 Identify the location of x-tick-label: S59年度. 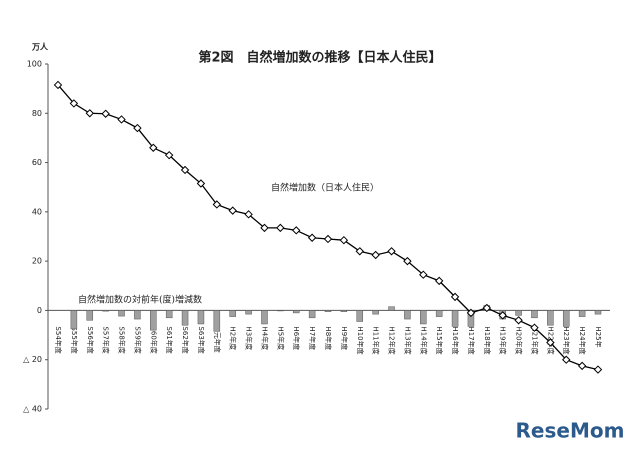
(137, 339).